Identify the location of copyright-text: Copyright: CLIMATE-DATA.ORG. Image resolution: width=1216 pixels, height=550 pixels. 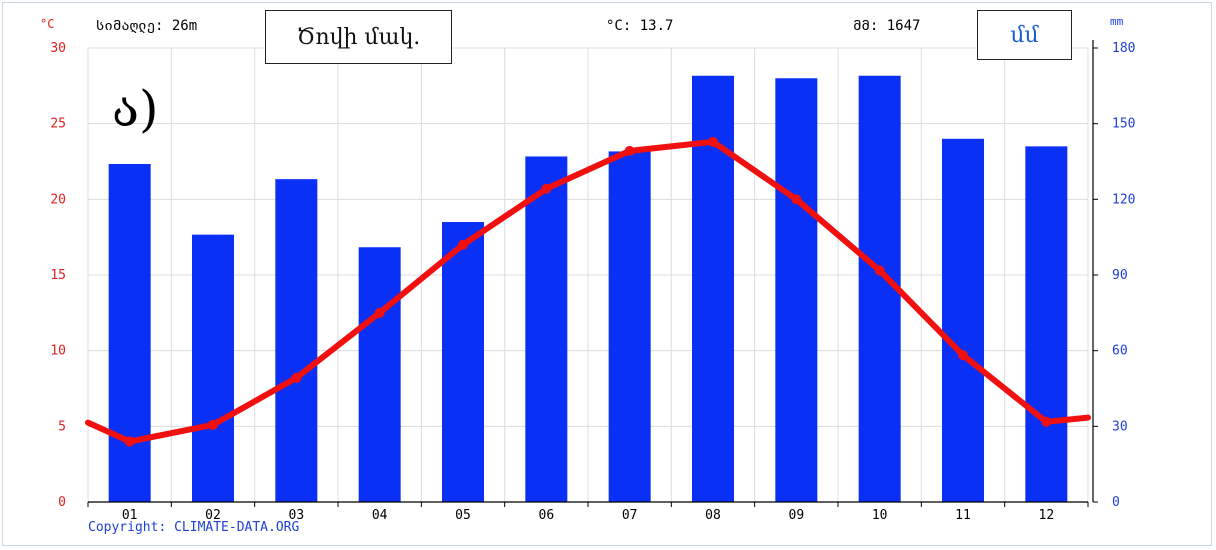
(193, 527).